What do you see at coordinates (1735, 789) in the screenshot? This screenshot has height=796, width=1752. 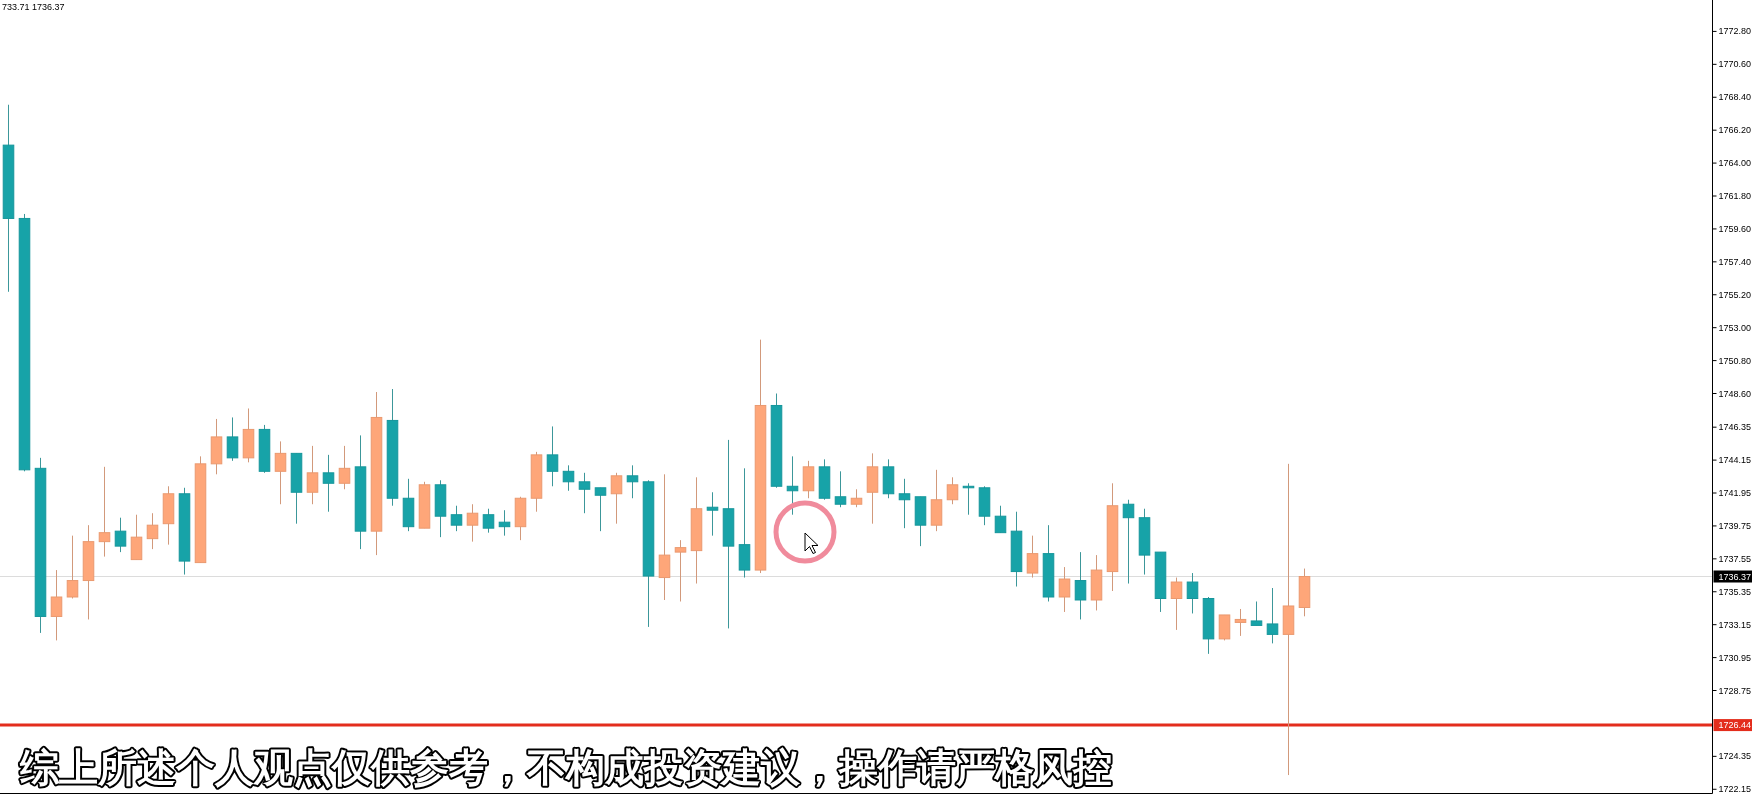 I see `y-tick-label: 1722.15` at bounding box center [1735, 789].